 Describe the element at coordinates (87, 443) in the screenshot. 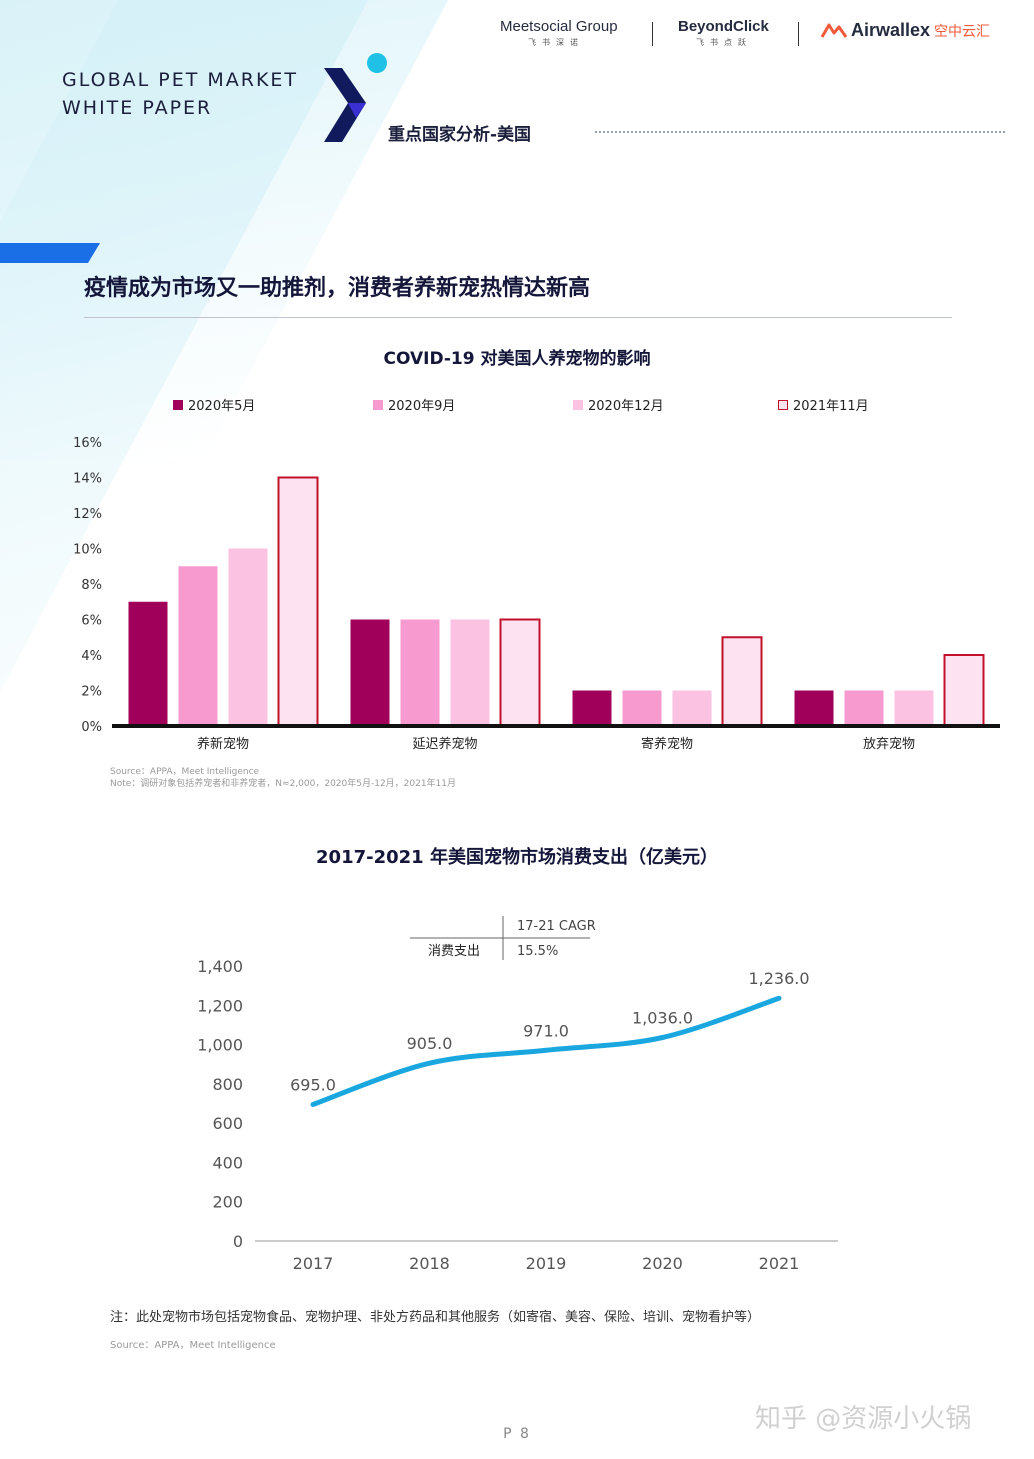

I see `y-tick-label: 16%` at that location.